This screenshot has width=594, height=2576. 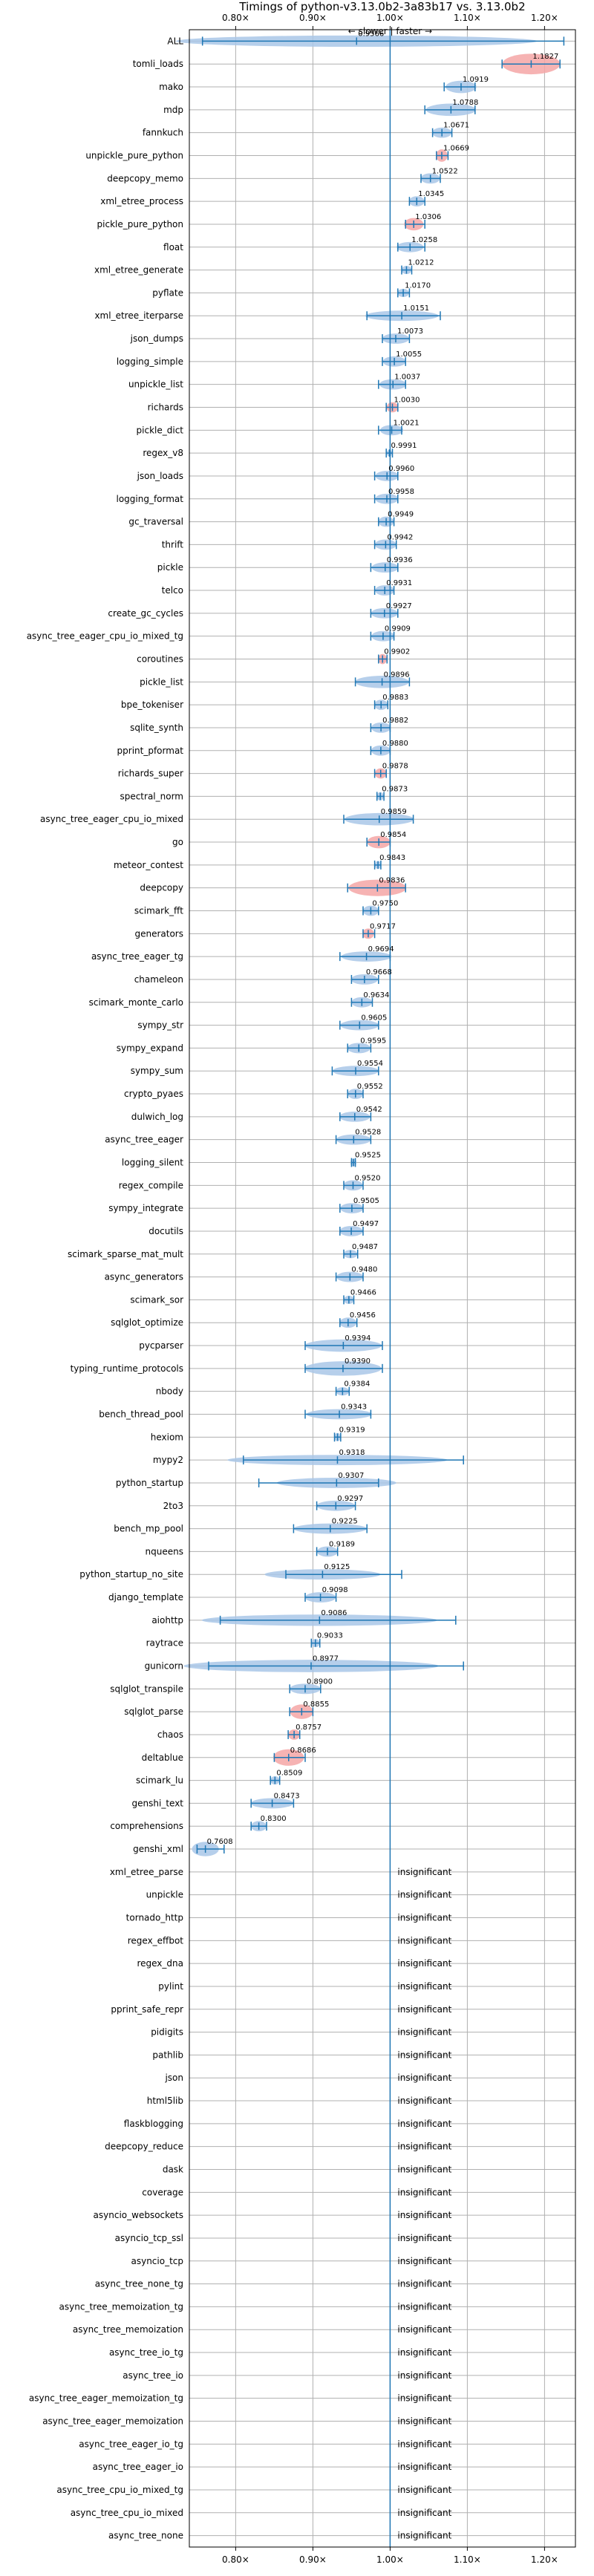 I want to click on benchmark-label: json_dumps, so click(x=157, y=338).